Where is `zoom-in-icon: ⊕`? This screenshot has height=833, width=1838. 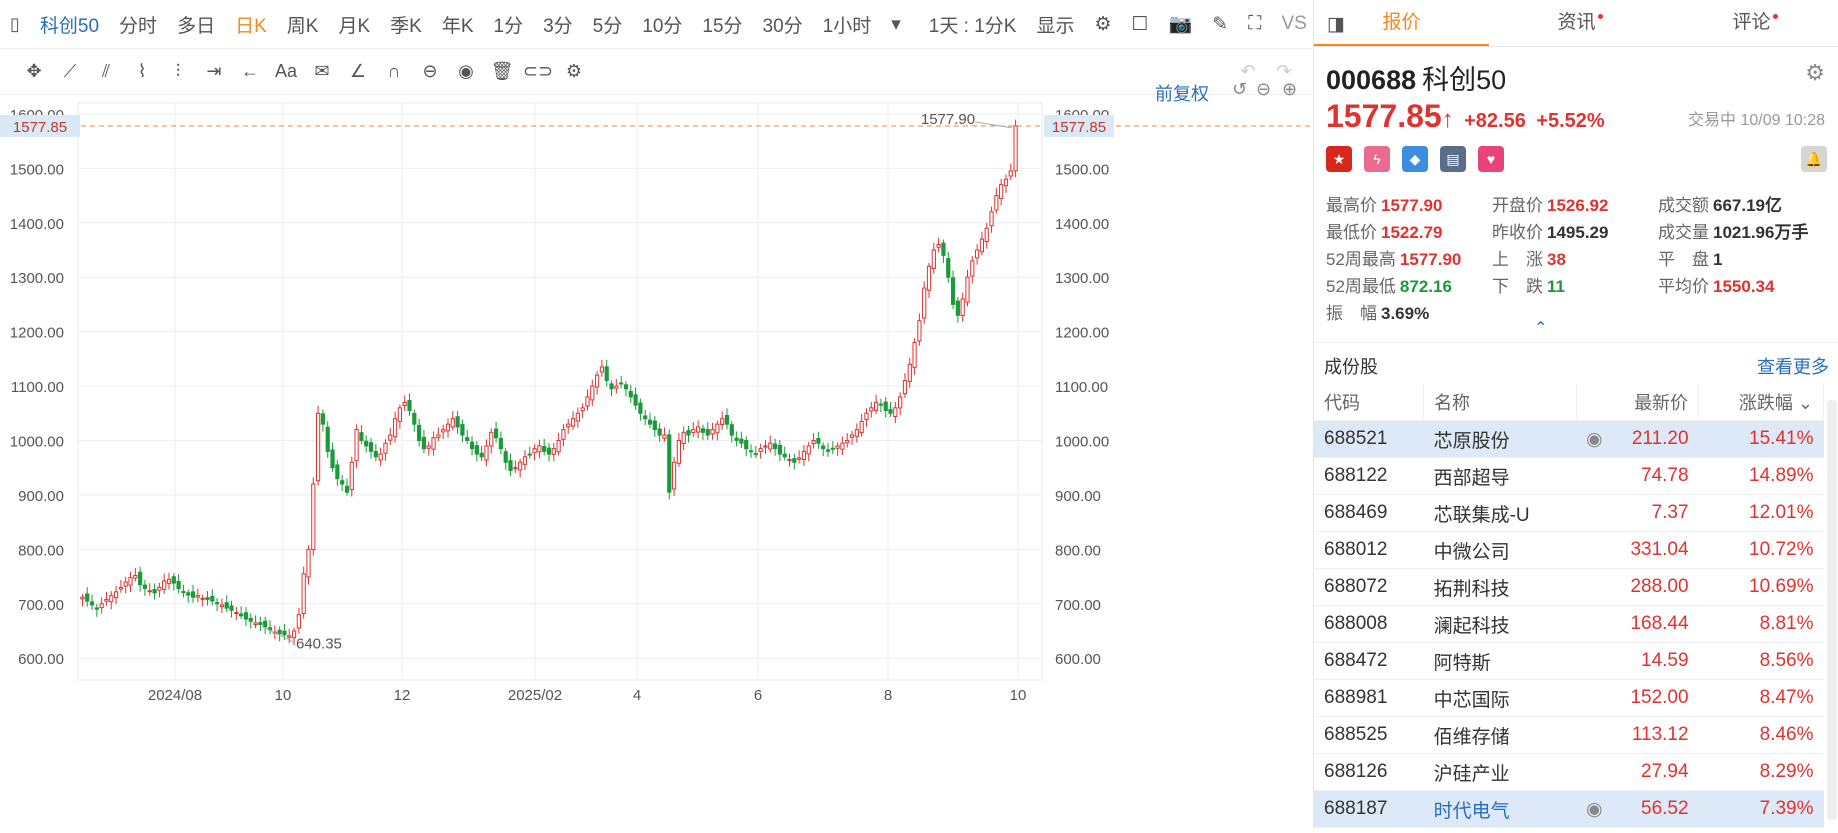
zoom-in-icon: ⊕ is located at coordinates (1290, 89).